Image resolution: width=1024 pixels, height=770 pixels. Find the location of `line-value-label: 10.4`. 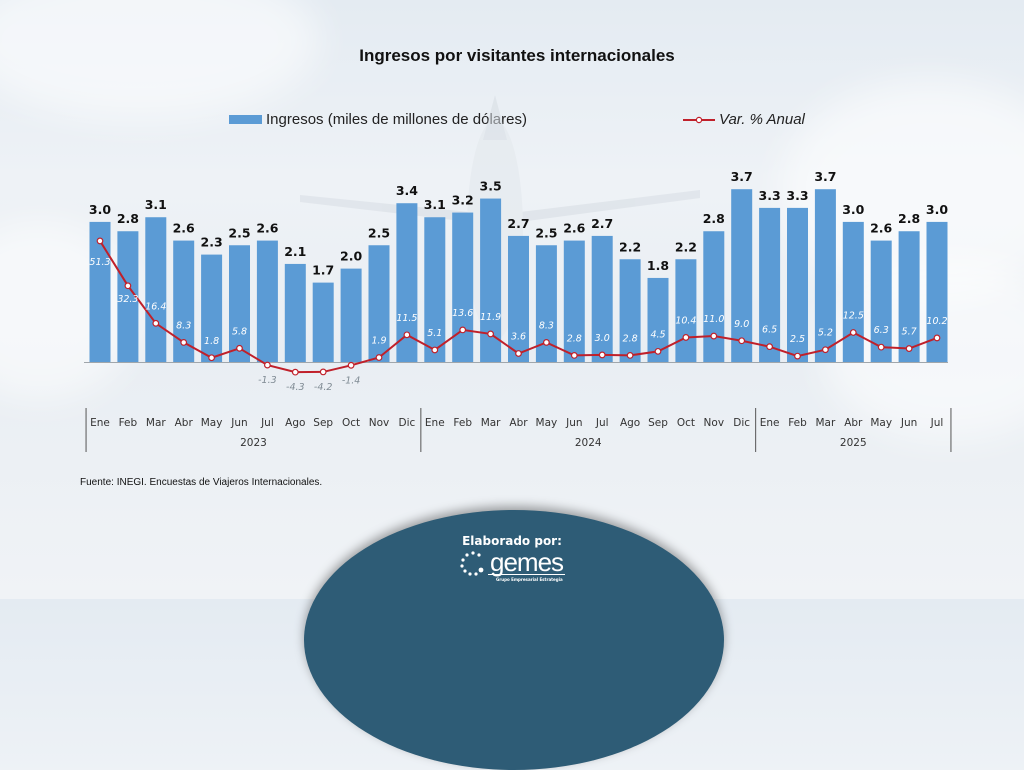

line-value-label: 10.4 is located at coordinates (685, 320).